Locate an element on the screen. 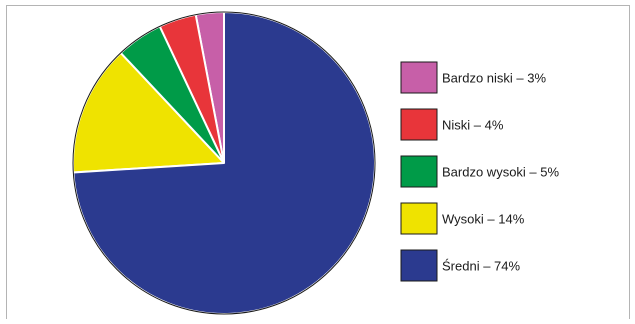 This screenshot has height=324, width=635. legend-label-2: Bardzo wysoki – 5% is located at coordinates (500, 172).